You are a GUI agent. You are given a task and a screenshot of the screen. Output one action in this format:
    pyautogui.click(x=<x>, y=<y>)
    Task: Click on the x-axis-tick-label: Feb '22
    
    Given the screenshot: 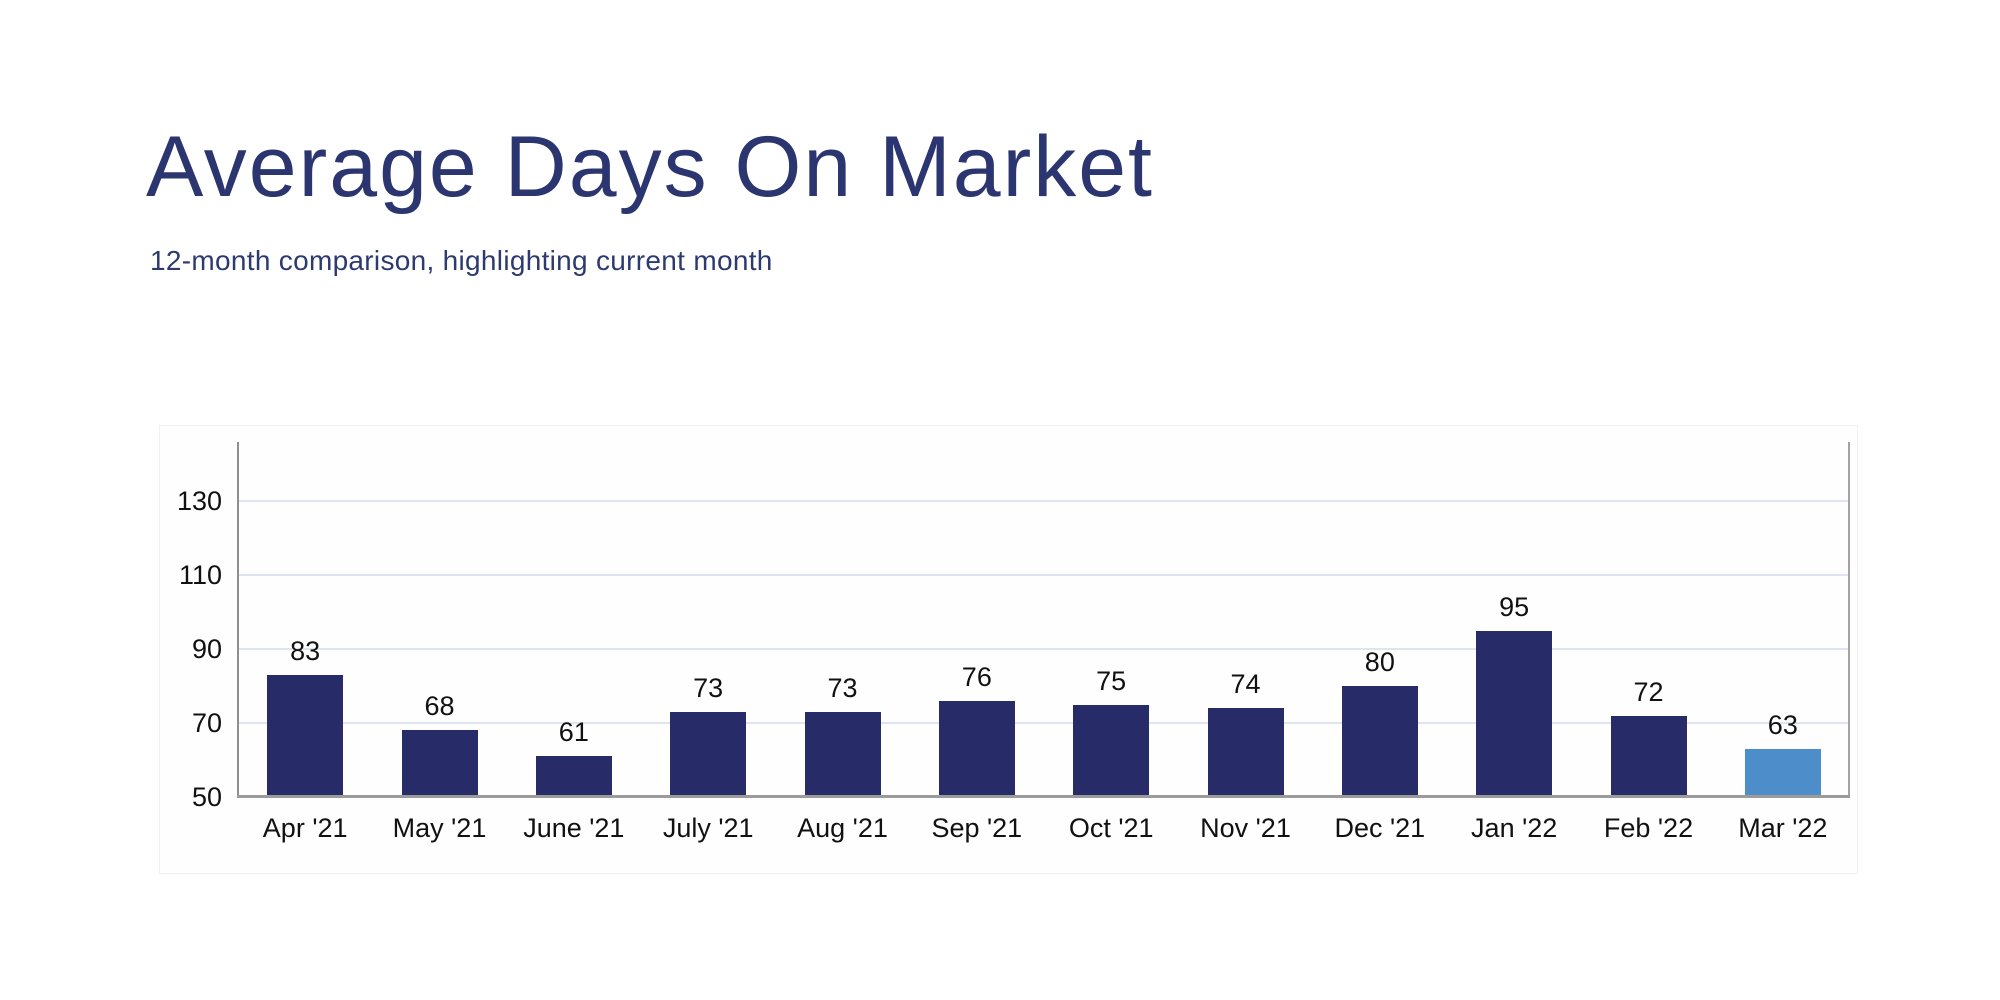 What is the action you would take?
    pyautogui.click(x=1648, y=828)
    